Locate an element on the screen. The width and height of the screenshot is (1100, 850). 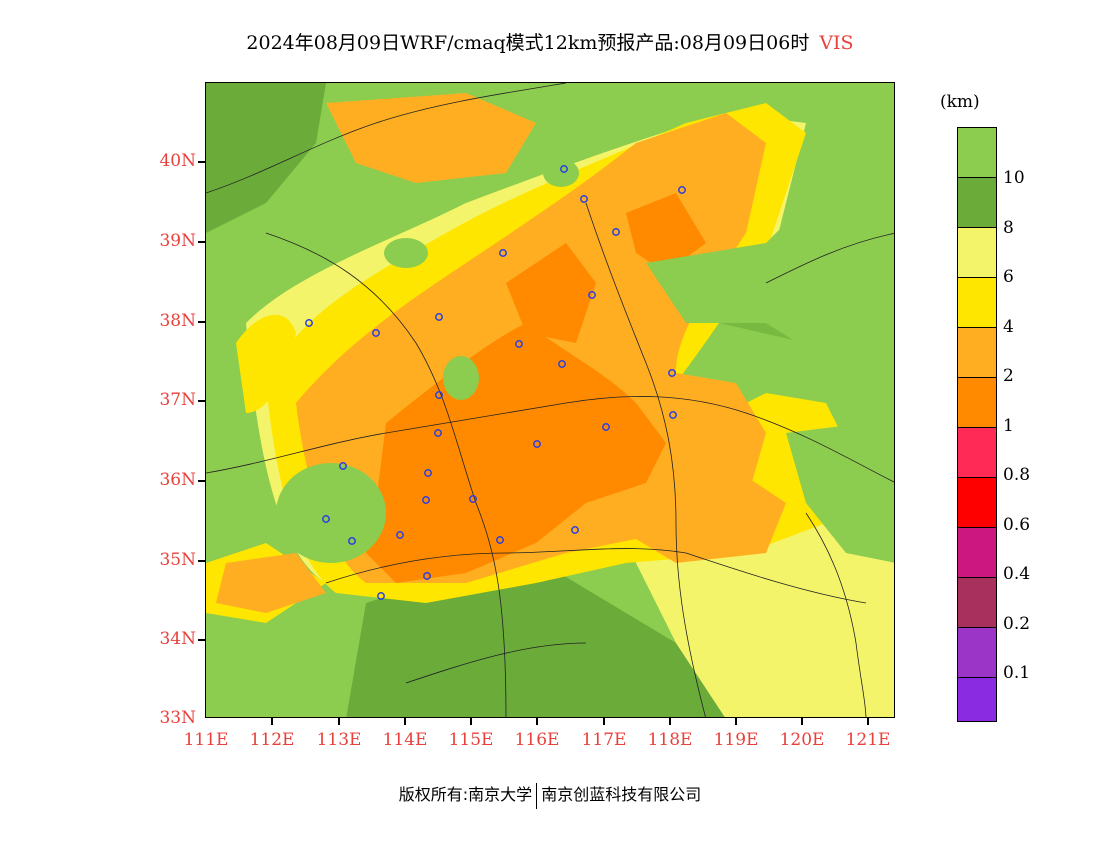
lat-label-36n: 36N is located at coordinates (177, 480).